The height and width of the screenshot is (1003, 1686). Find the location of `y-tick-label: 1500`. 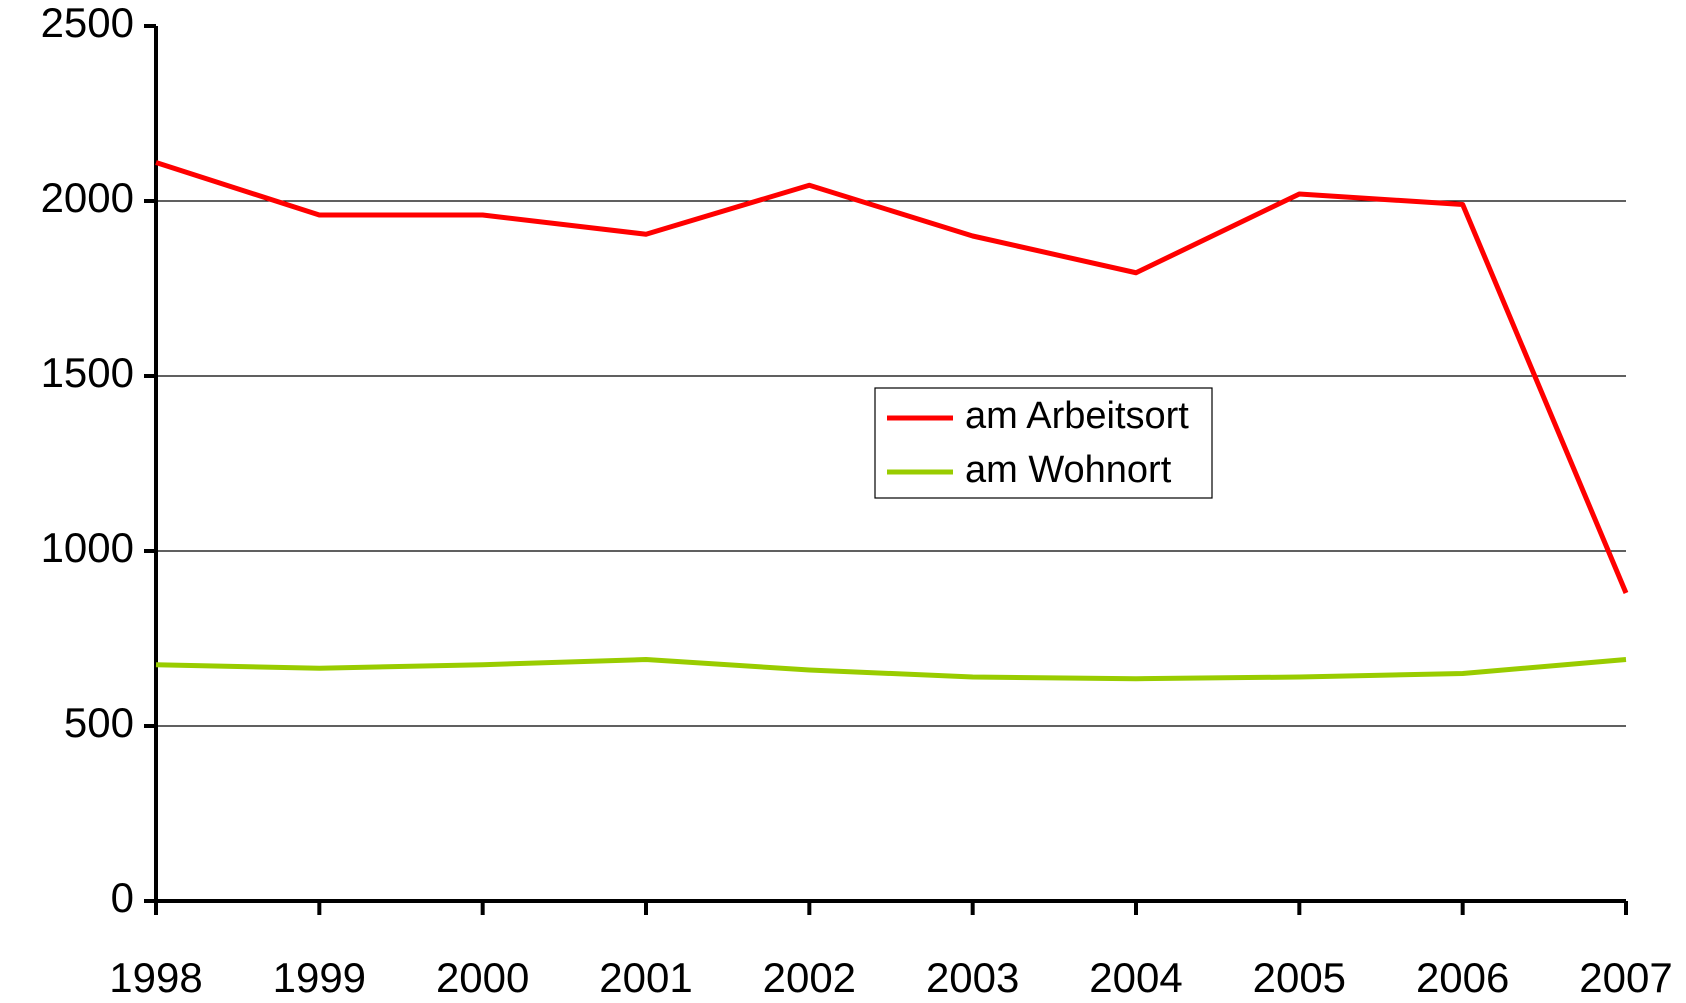

y-tick-label: 1500 is located at coordinates (87, 372).